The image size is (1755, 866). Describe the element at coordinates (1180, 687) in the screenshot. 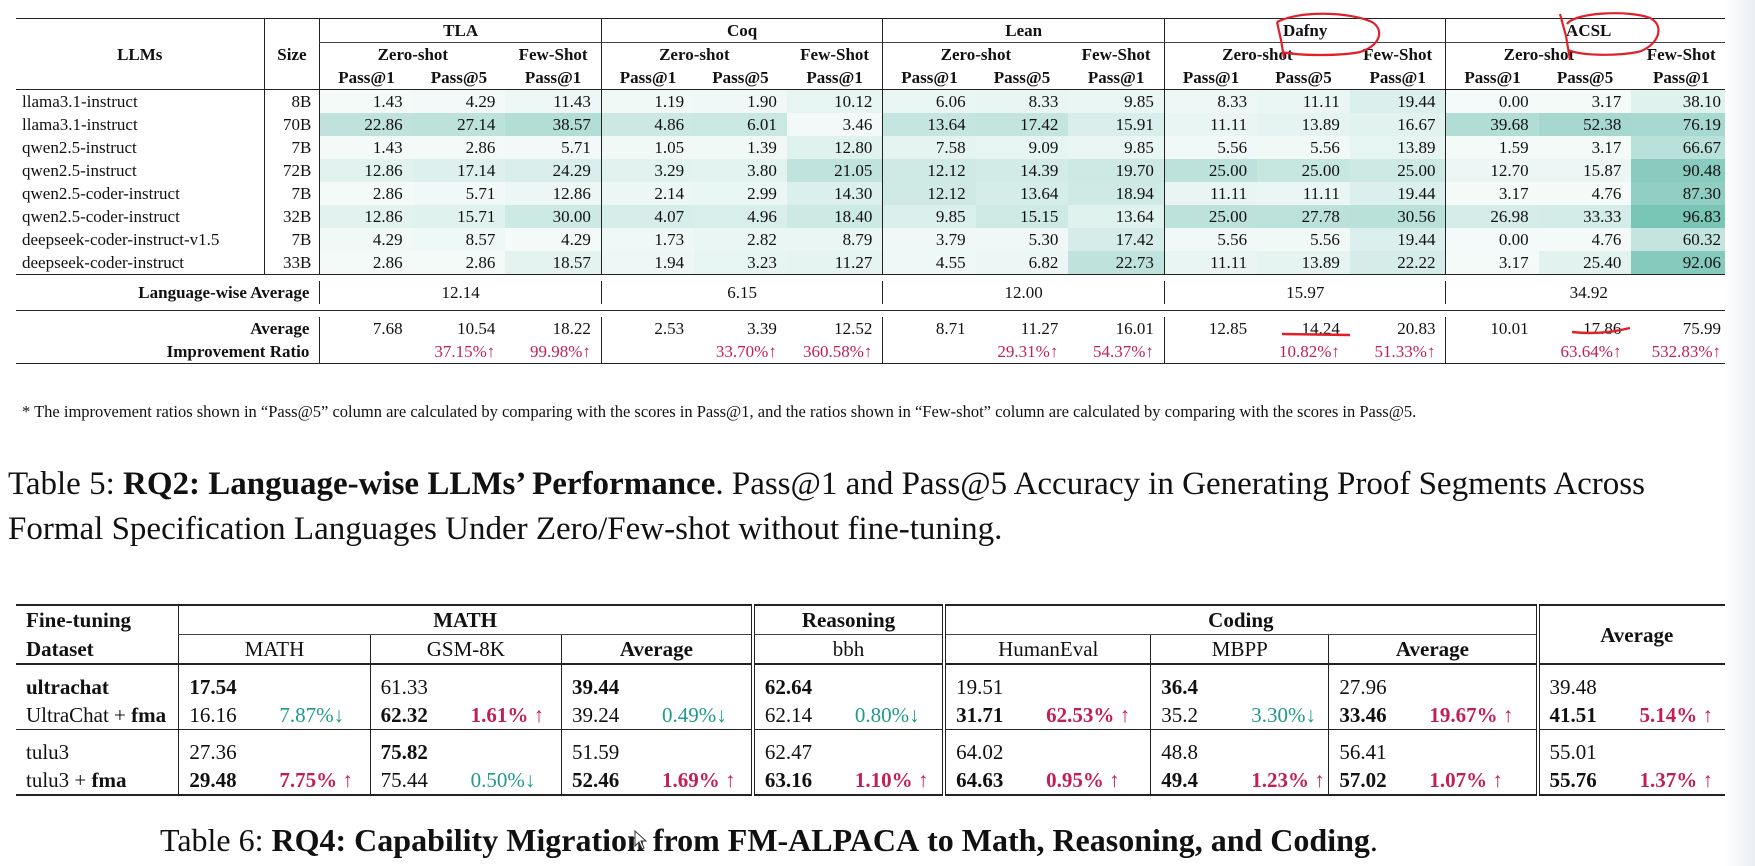

I see `score-value: 36.4` at that location.